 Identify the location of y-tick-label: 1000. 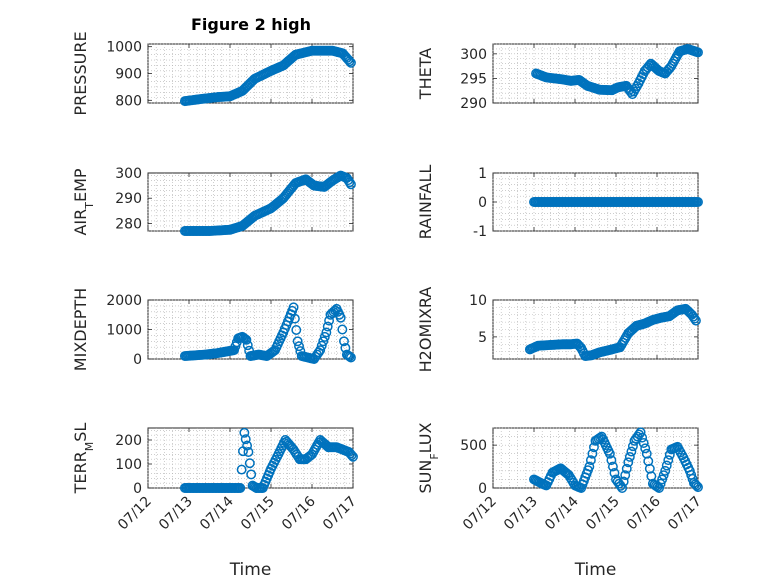
(124, 331).